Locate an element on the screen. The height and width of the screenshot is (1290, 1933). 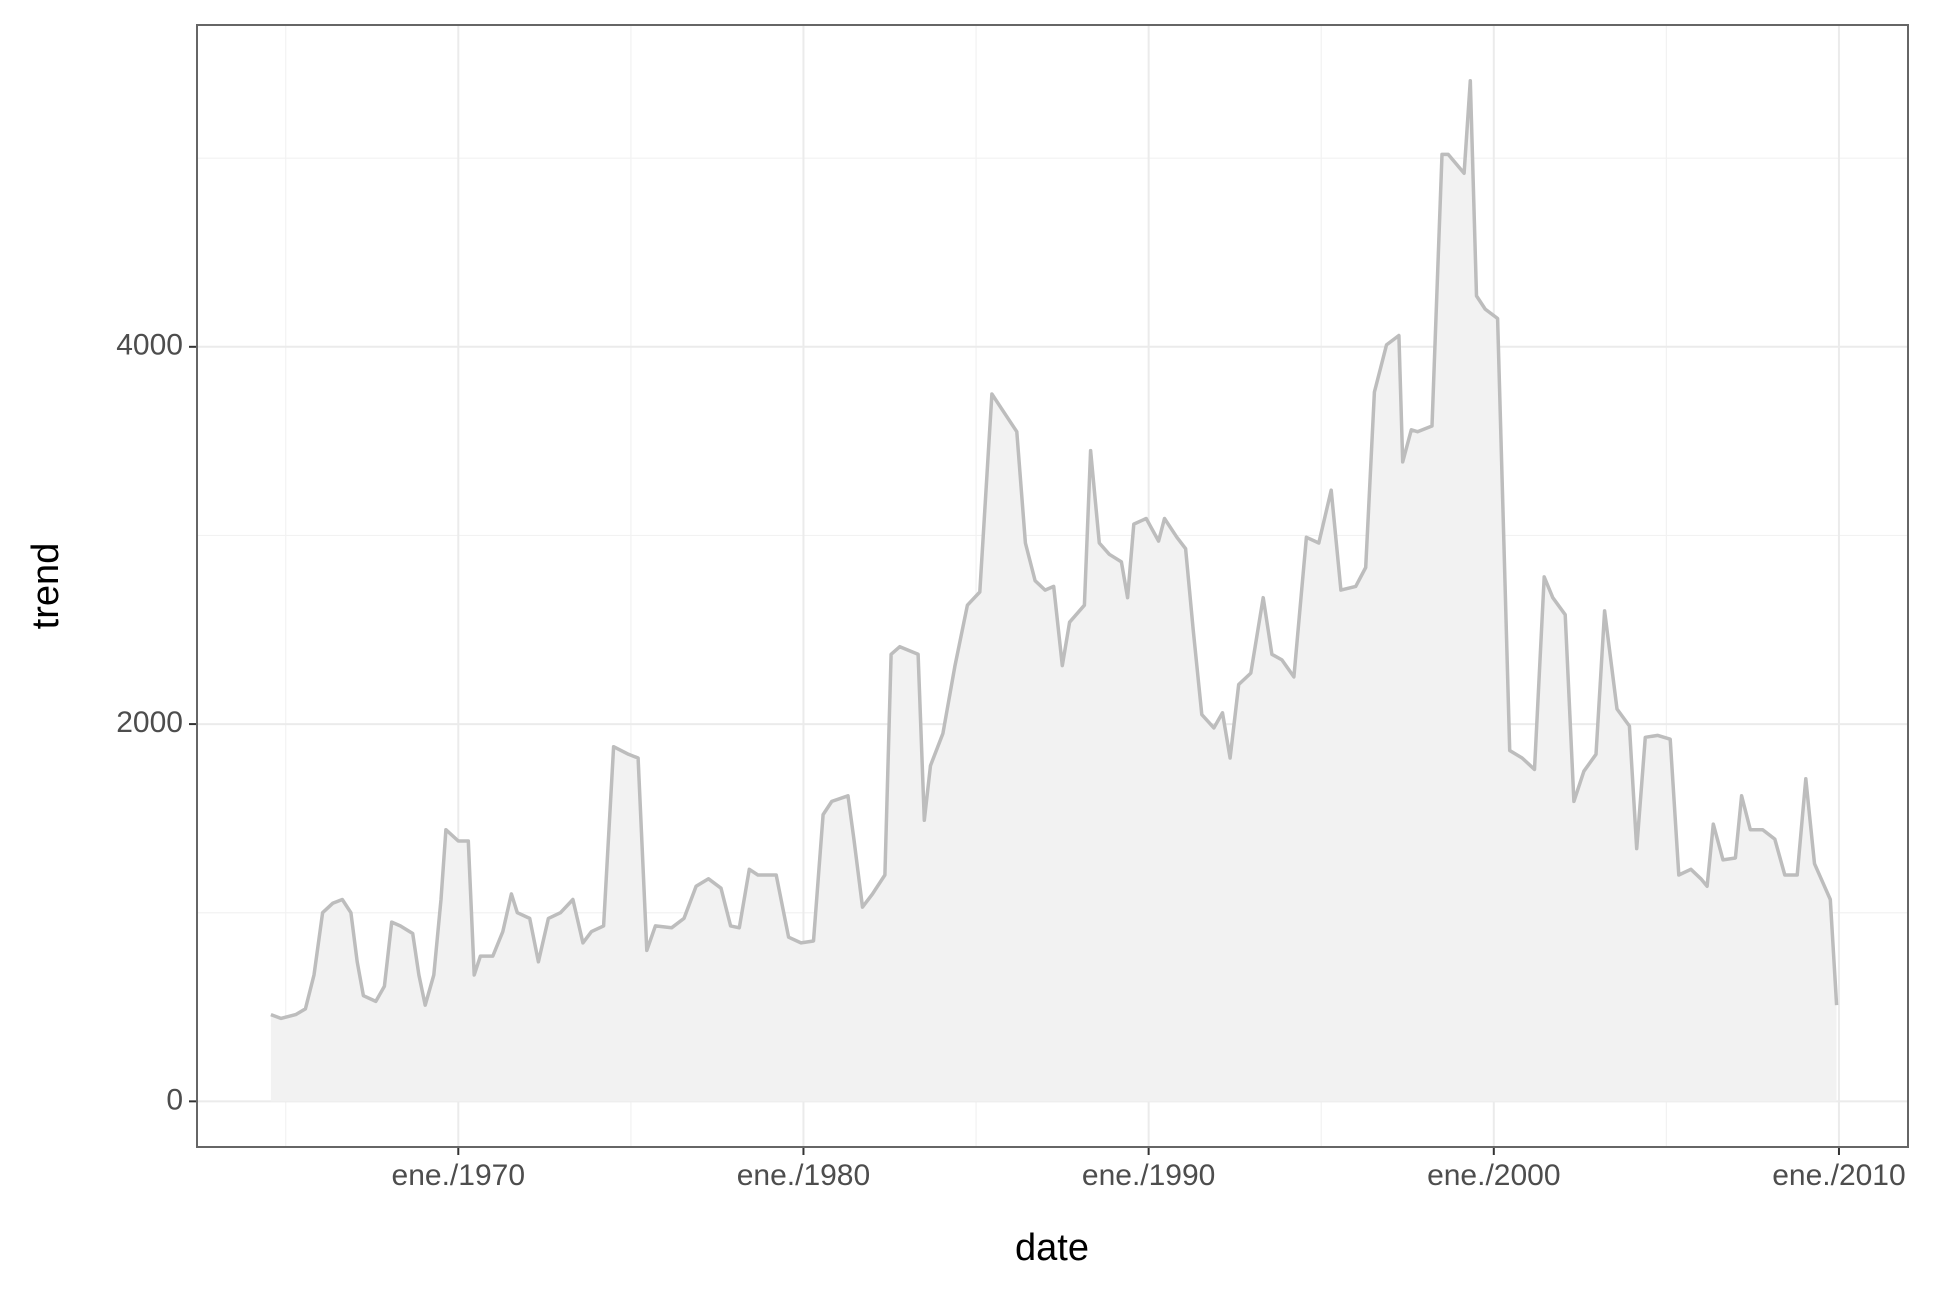
x-axis-title: date is located at coordinates (1052, 1248).